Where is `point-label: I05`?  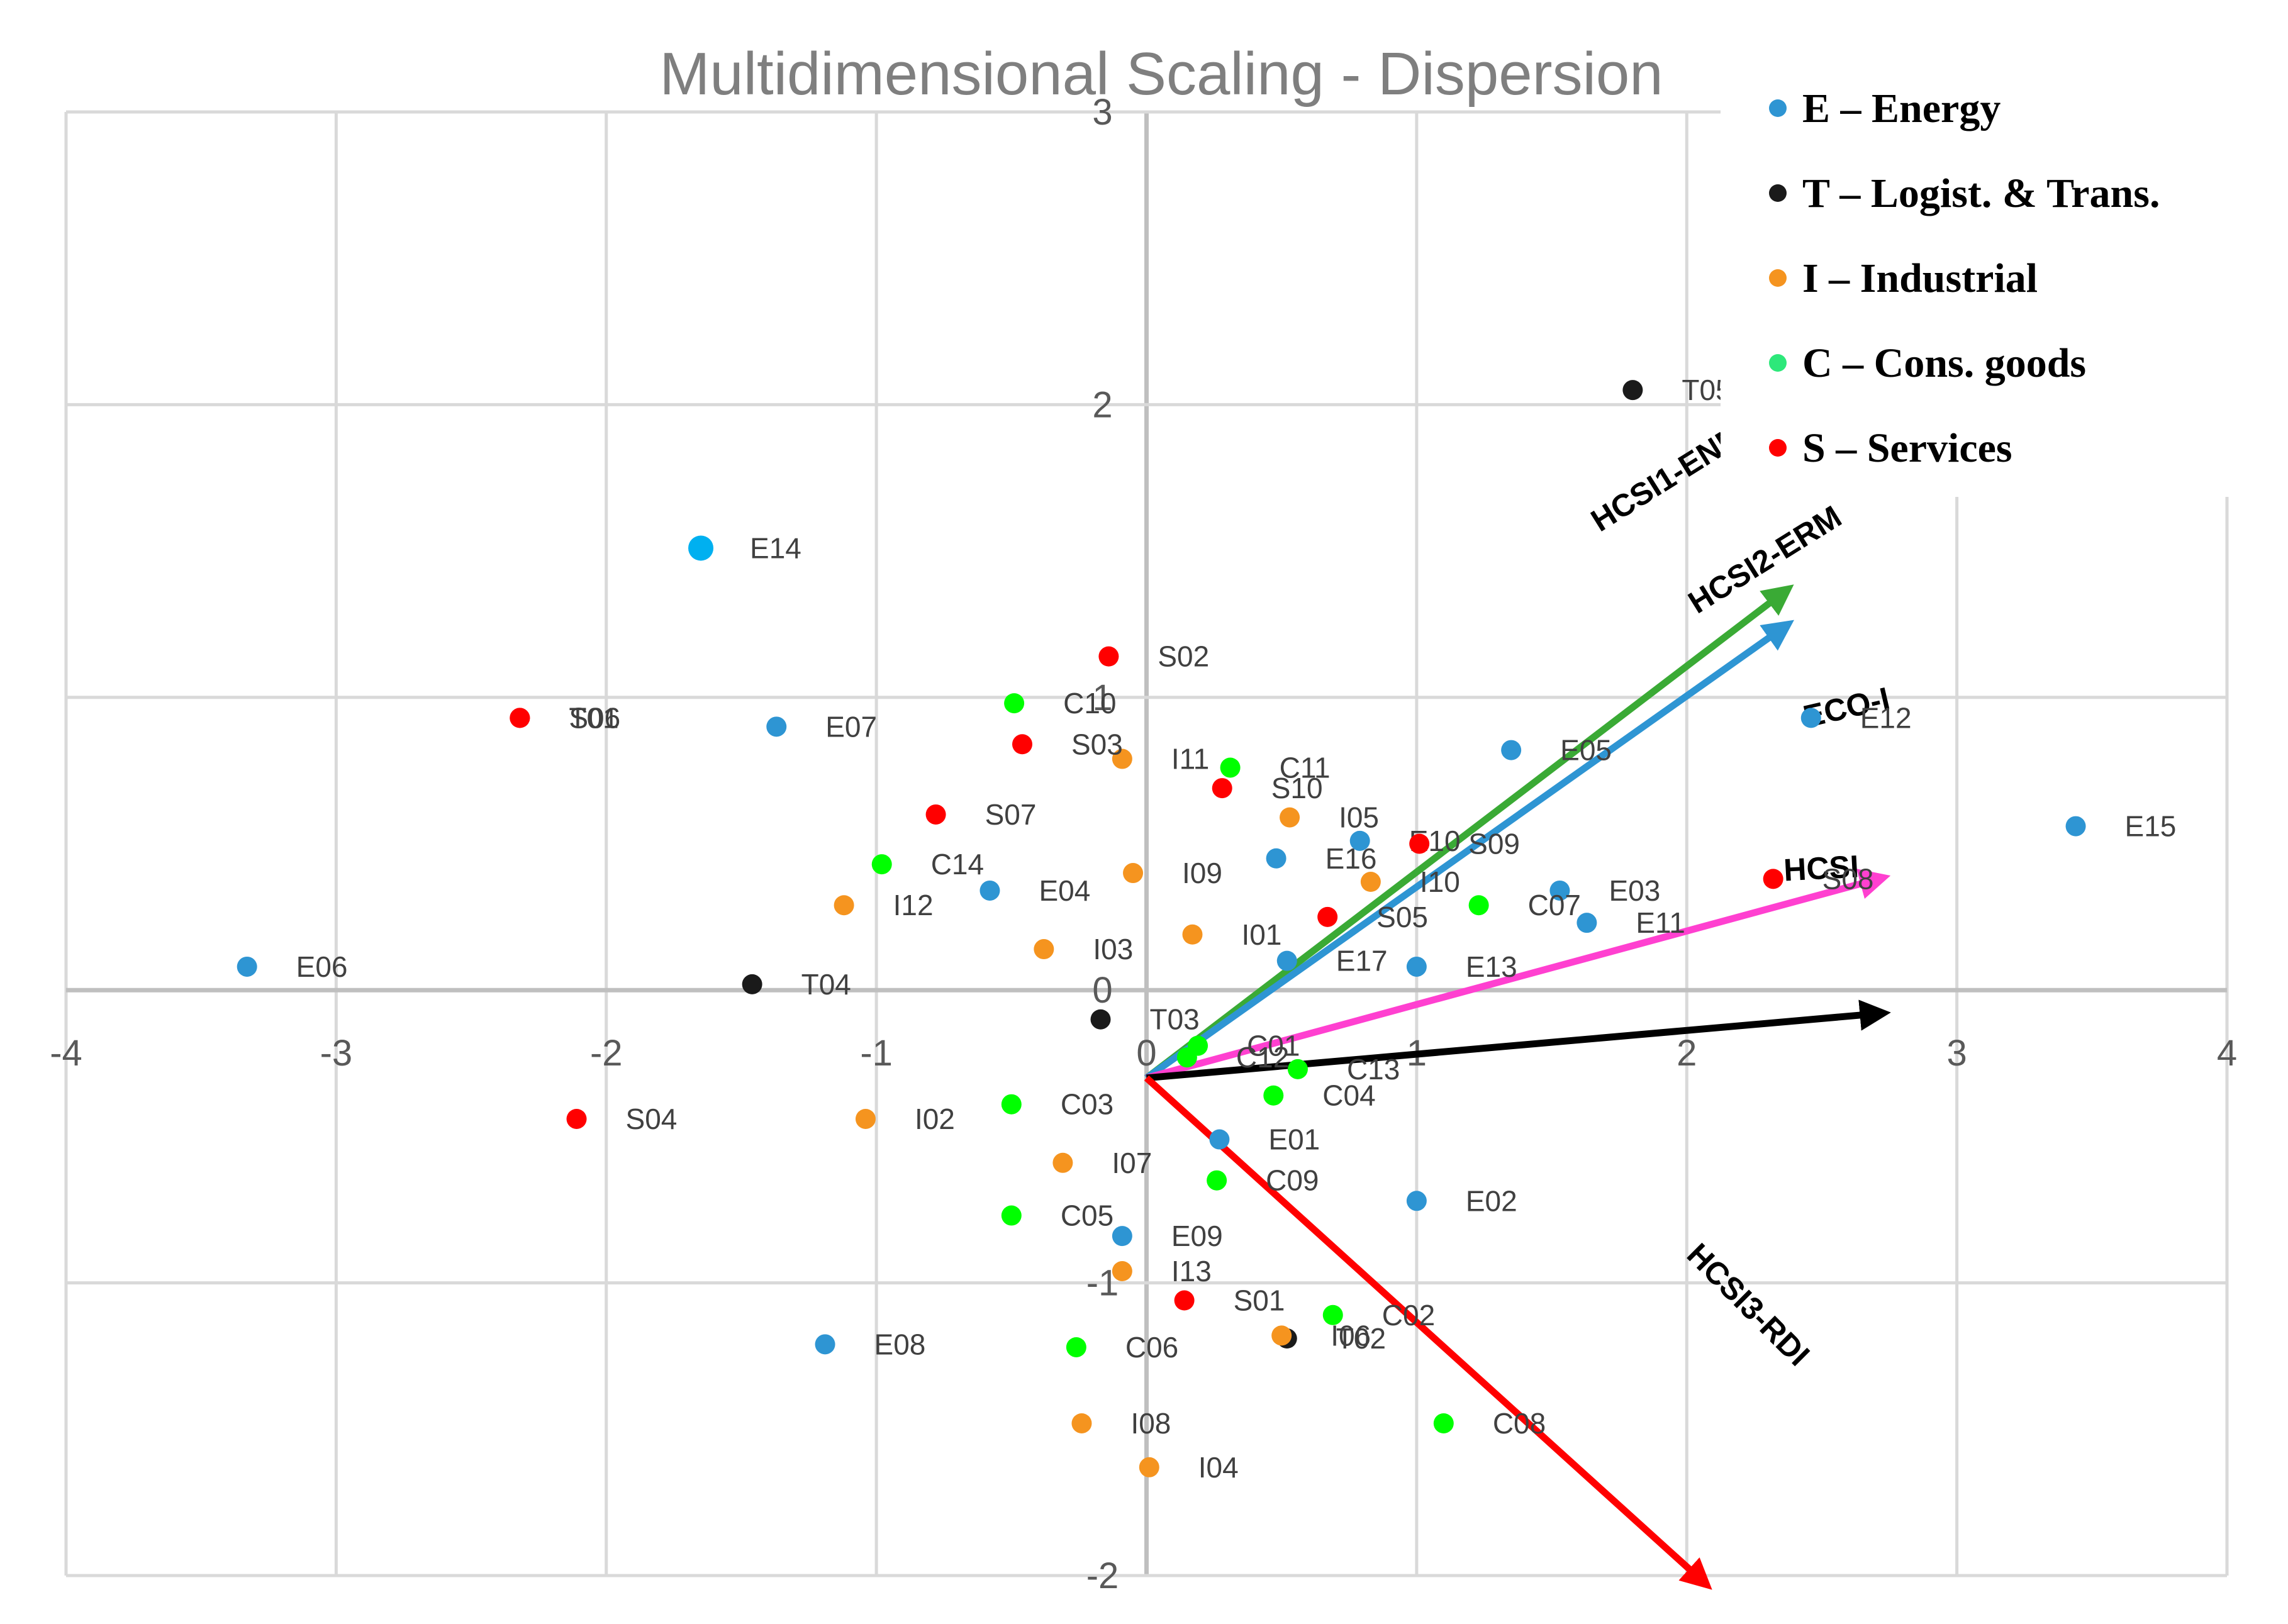
point-label: I05 is located at coordinates (1359, 817).